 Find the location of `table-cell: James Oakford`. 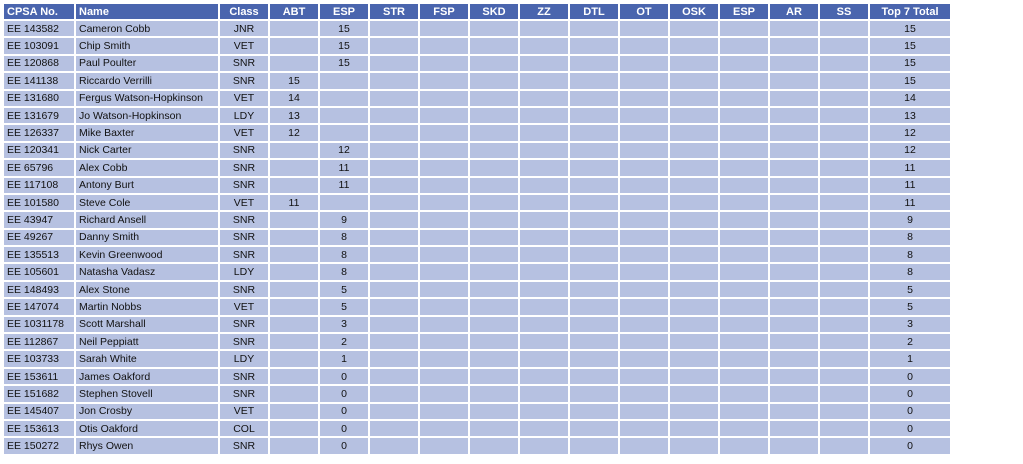

table-cell: James Oakford is located at coordinates (147, 376).